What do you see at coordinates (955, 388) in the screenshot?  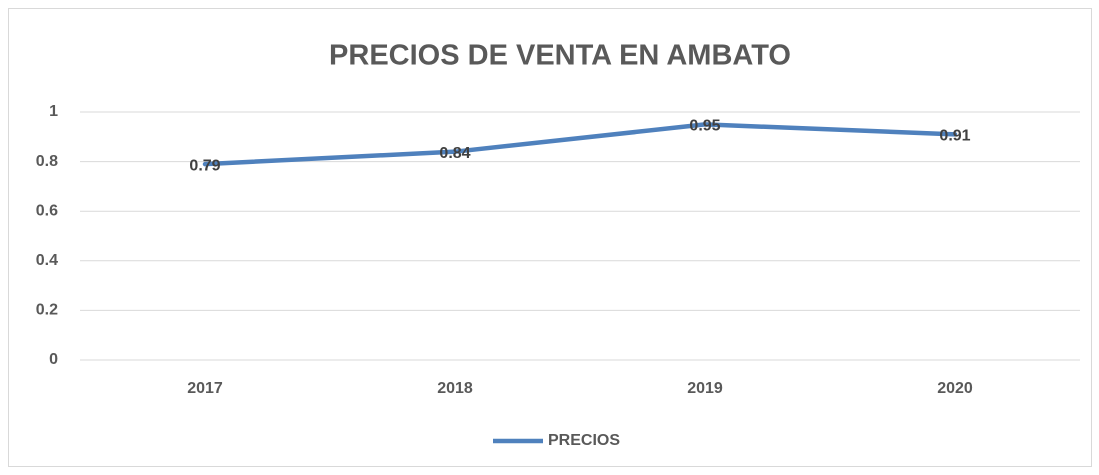 I see `x-tick-label: 2020` at bounding box center [955, 388].